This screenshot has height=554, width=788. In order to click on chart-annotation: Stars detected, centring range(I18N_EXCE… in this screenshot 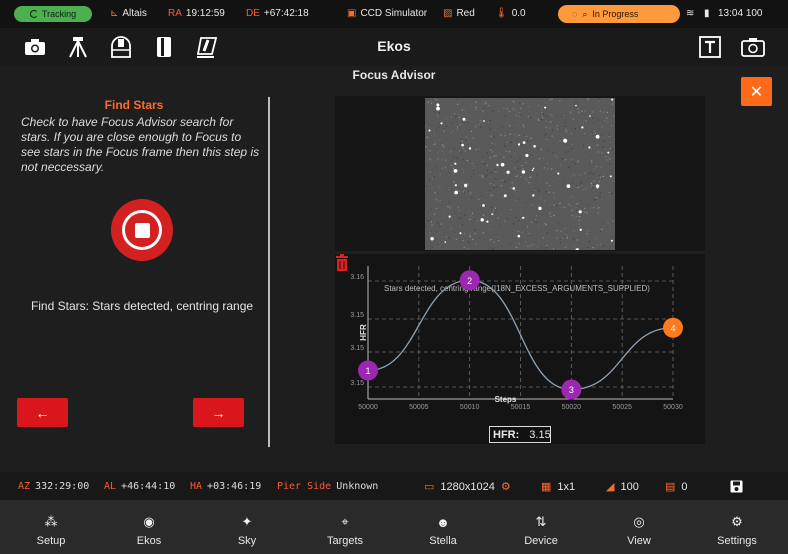, I will do `click(517, 288)`.